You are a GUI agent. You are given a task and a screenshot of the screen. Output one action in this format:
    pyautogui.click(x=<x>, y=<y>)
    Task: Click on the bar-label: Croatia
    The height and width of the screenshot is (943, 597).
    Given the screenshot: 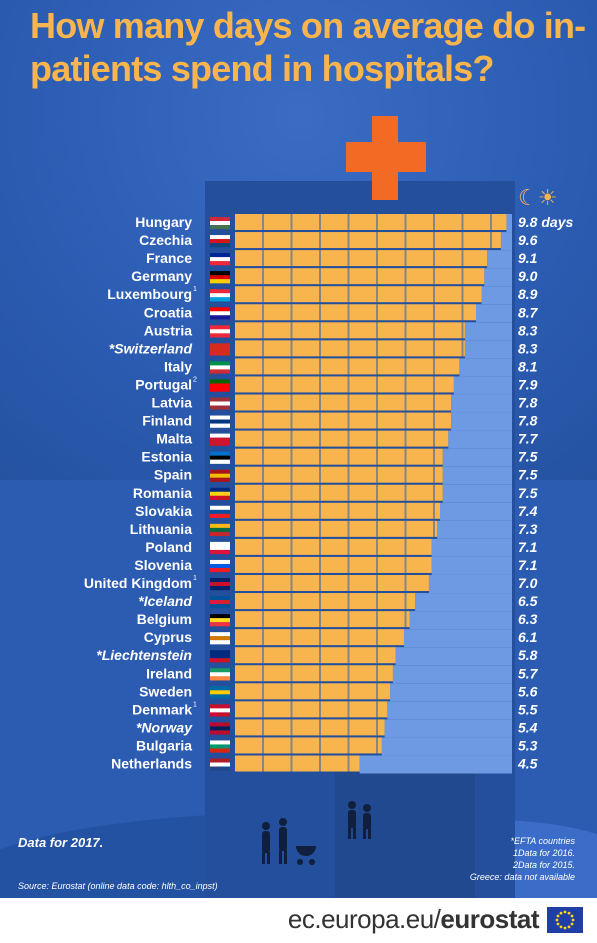 What is the action you would take?
    pyautogui.click(x=168, y=312)
    